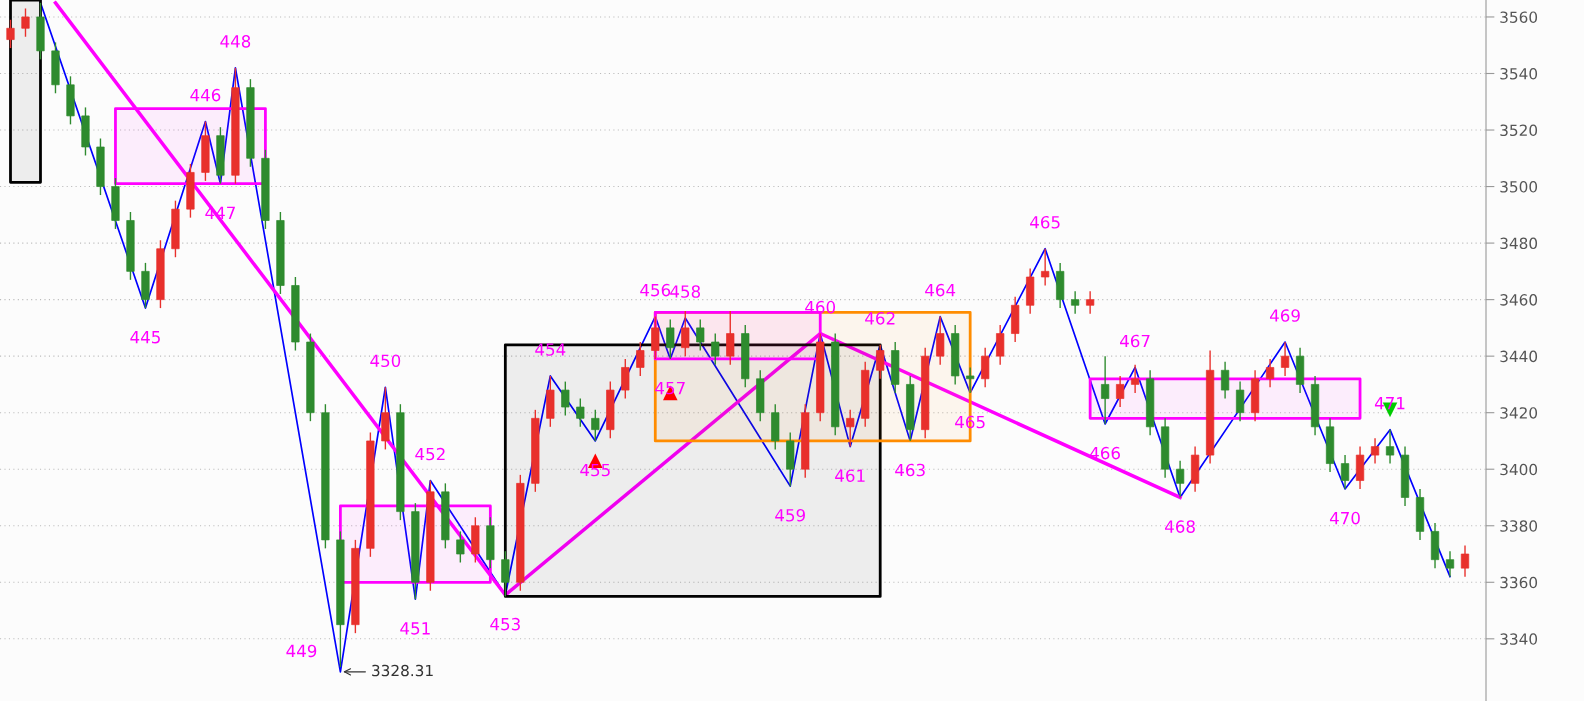 This screenshot has height=701, width=1584. What do you see at coordinates (385, 361) in the screenshot?
I see `annotation: 450` at bounding box center [385, 361].